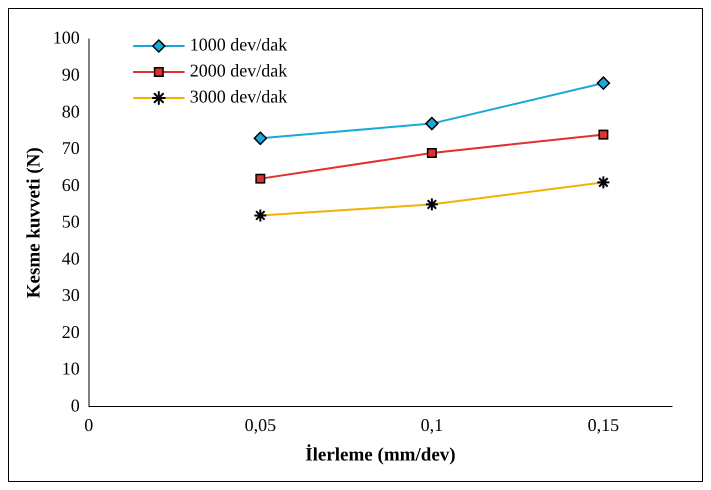 The height and width of the screenshot is (490, 711). Describe the element at coordinates (71, 295) in the screenshot. I see `y-tick-label: 30` at that location.